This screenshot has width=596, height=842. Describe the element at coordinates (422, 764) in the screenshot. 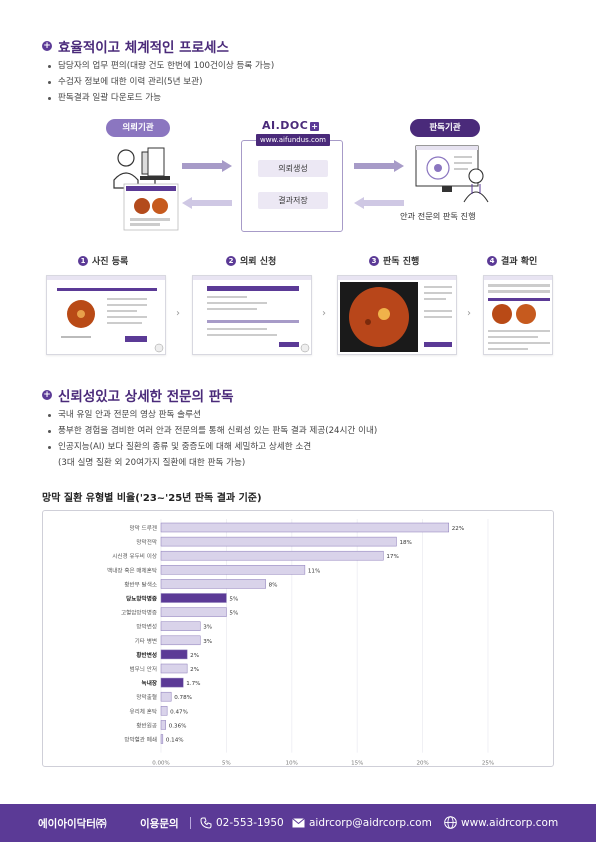

I see `x-tick-label: 20%` at that location.